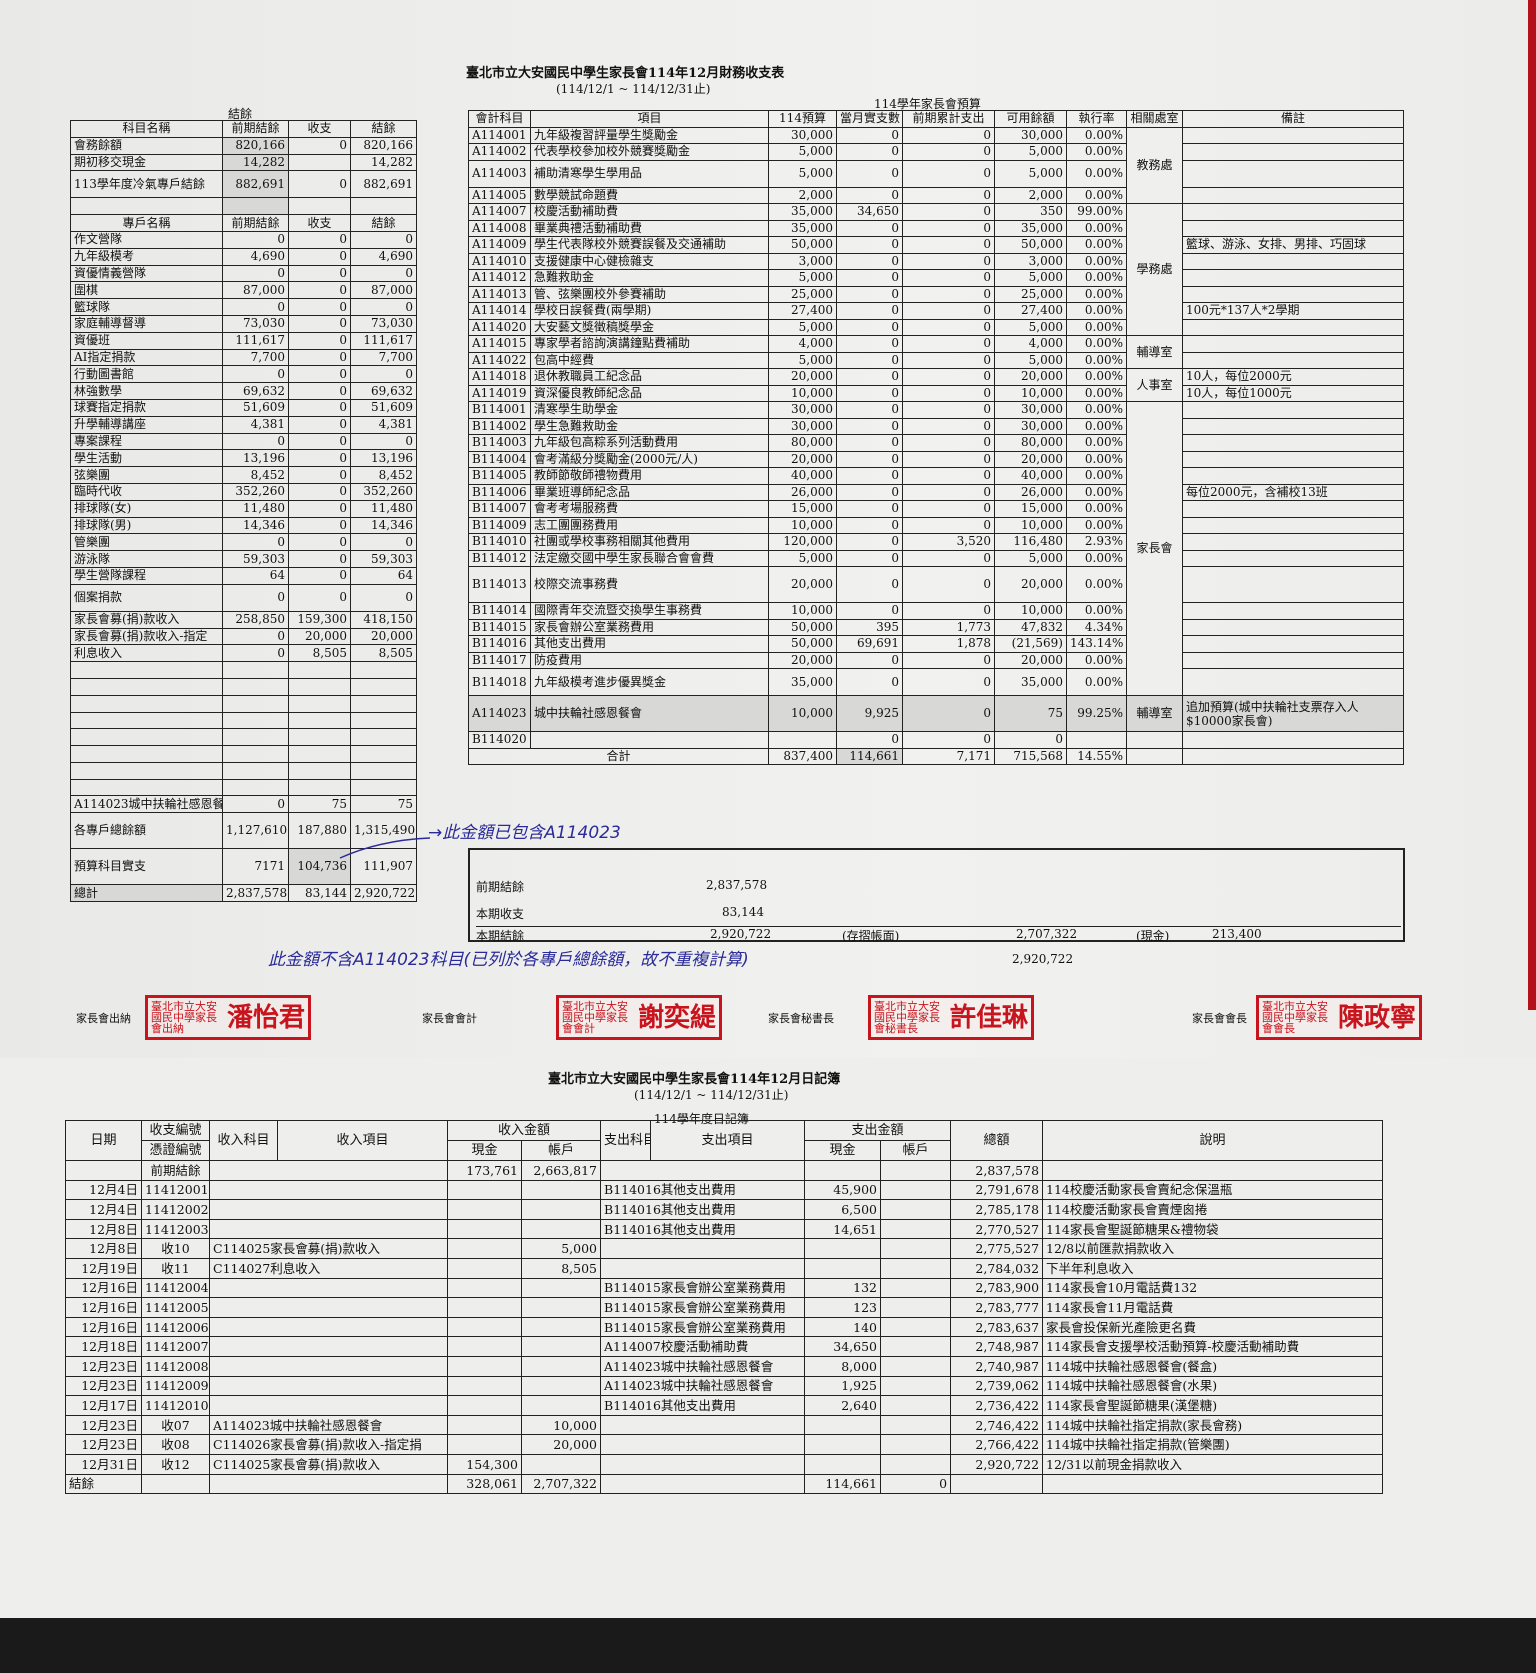 The image size is (1536, 1673). What do you see at coordinates (869, 713) in the screenshot?
I see `budget-month: 9,925` at bounding box center [869, 713].